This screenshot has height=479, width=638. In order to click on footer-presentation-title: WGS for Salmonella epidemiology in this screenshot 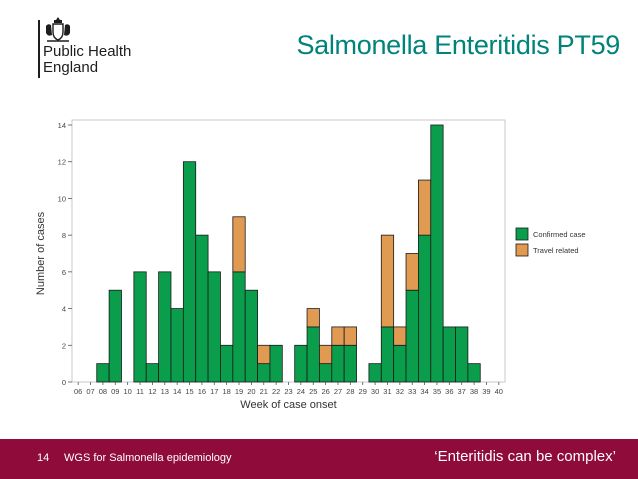, I will do `click(148, 458)`.